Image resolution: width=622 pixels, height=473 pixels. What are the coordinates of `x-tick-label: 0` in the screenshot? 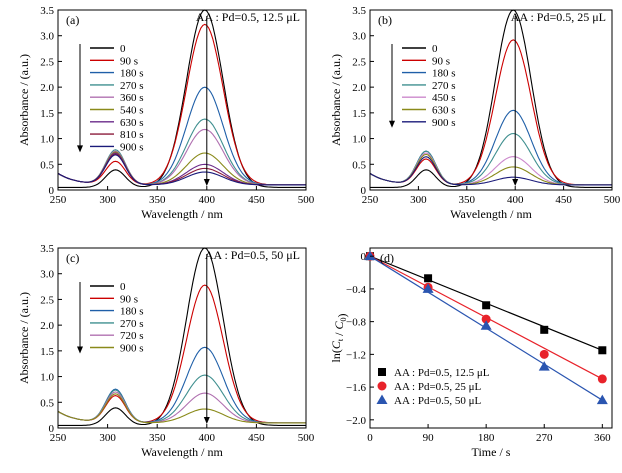 It's located at (370, 438).